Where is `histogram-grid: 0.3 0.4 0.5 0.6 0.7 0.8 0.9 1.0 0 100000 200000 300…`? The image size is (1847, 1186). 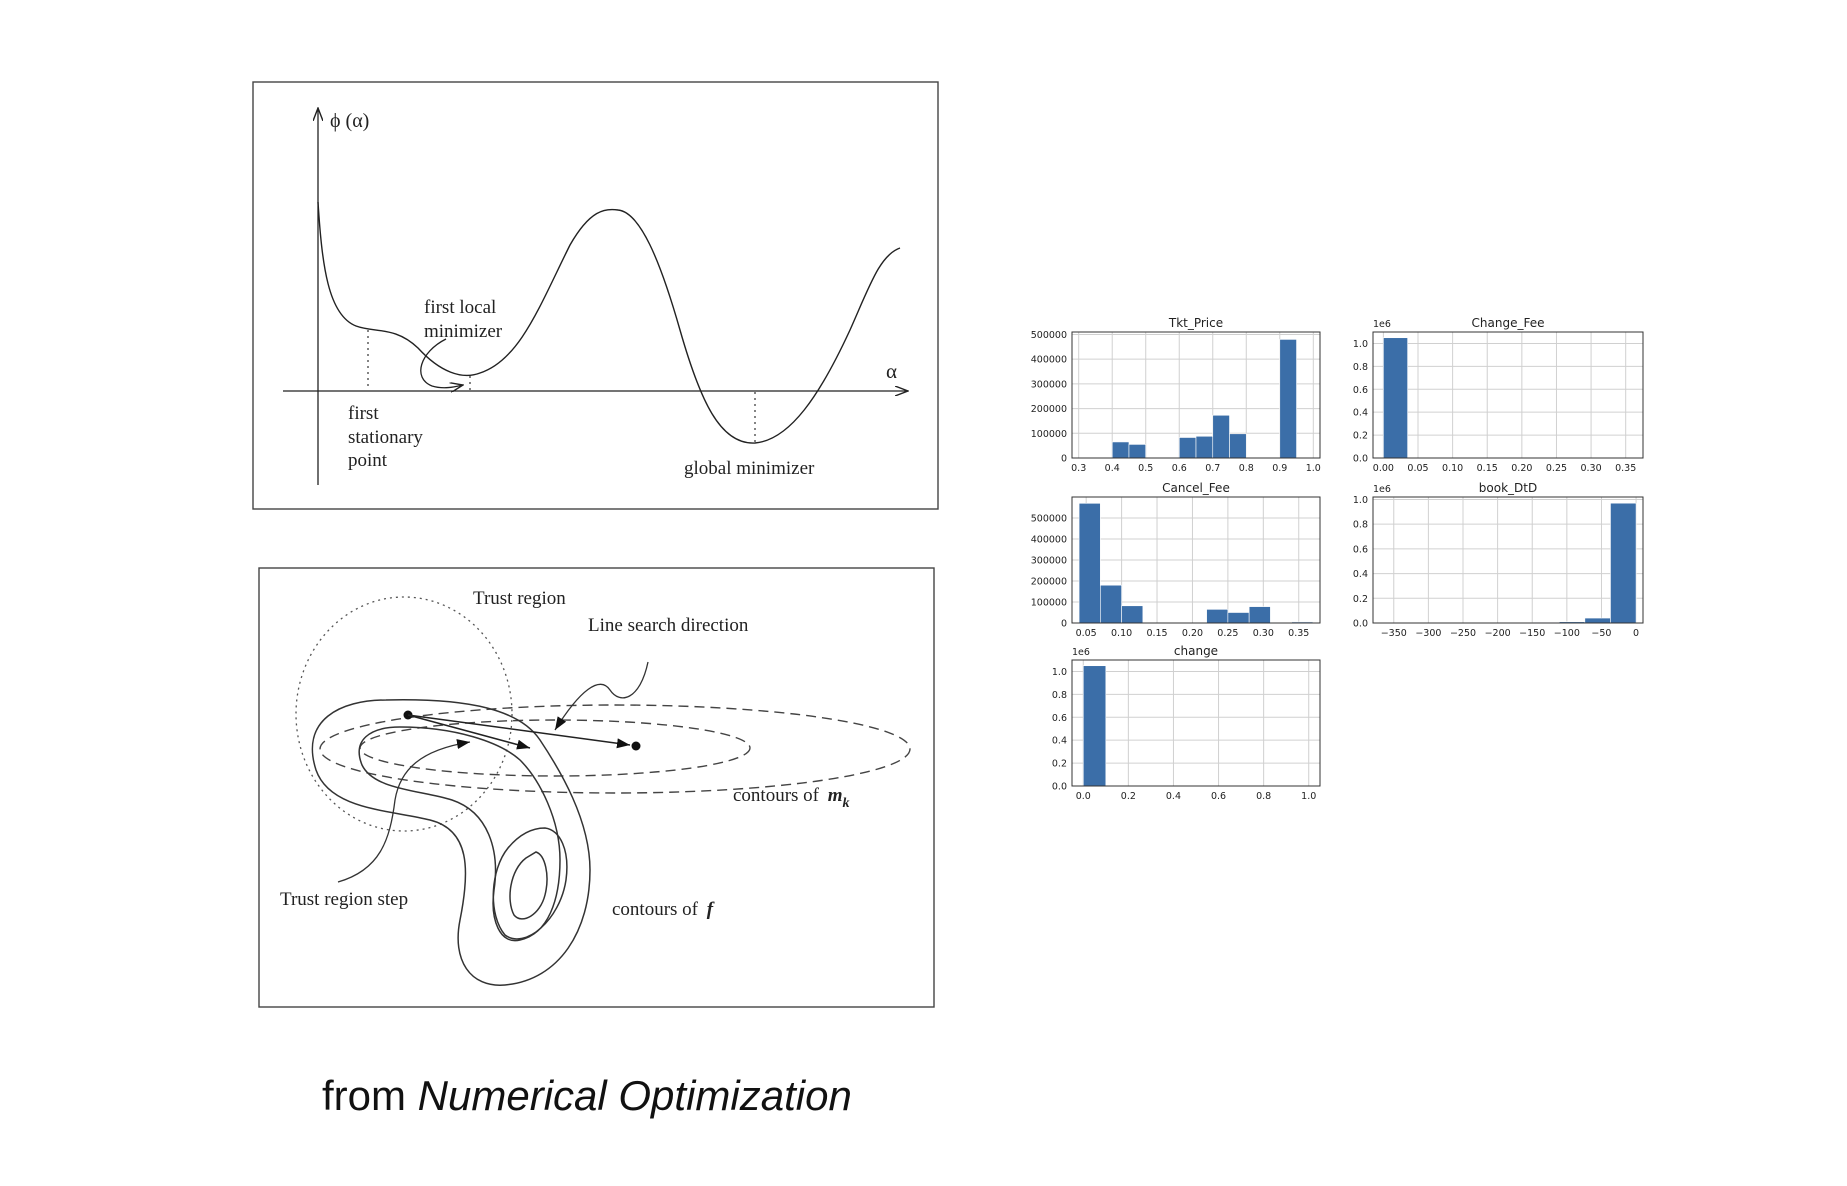 histogram-grid: 0.3 0.4 0.5 0.6 0.7 0.8 0.9 1.0 0 100000 200000 300… is located at coordinates (1337, 559).